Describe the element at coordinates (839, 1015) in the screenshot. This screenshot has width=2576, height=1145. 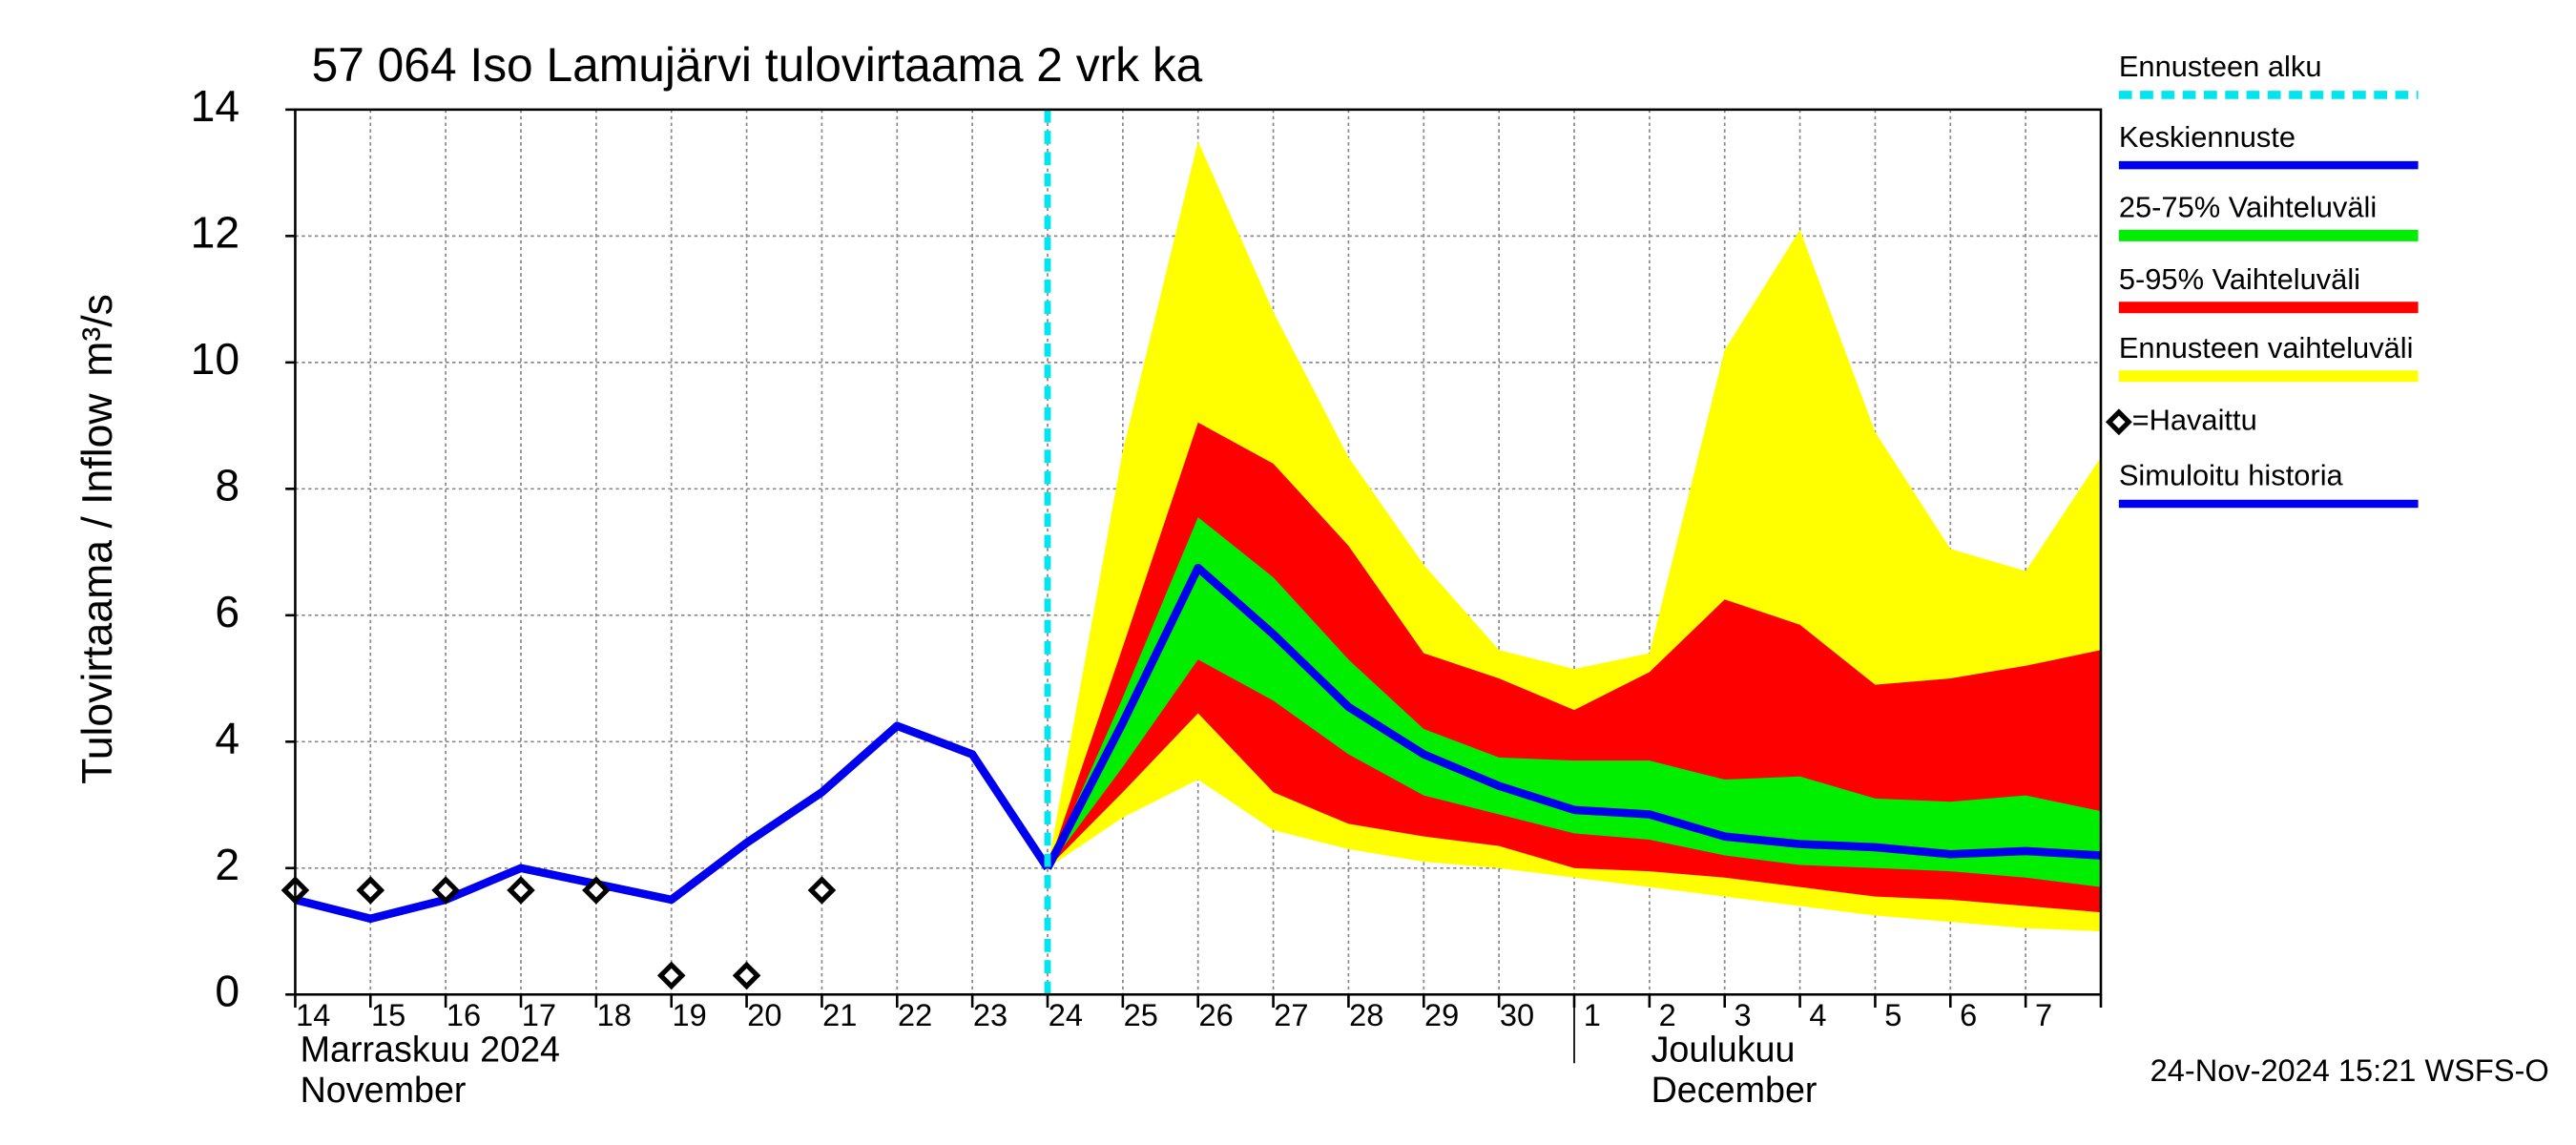
I see `x-tick-label: 21` at that location.